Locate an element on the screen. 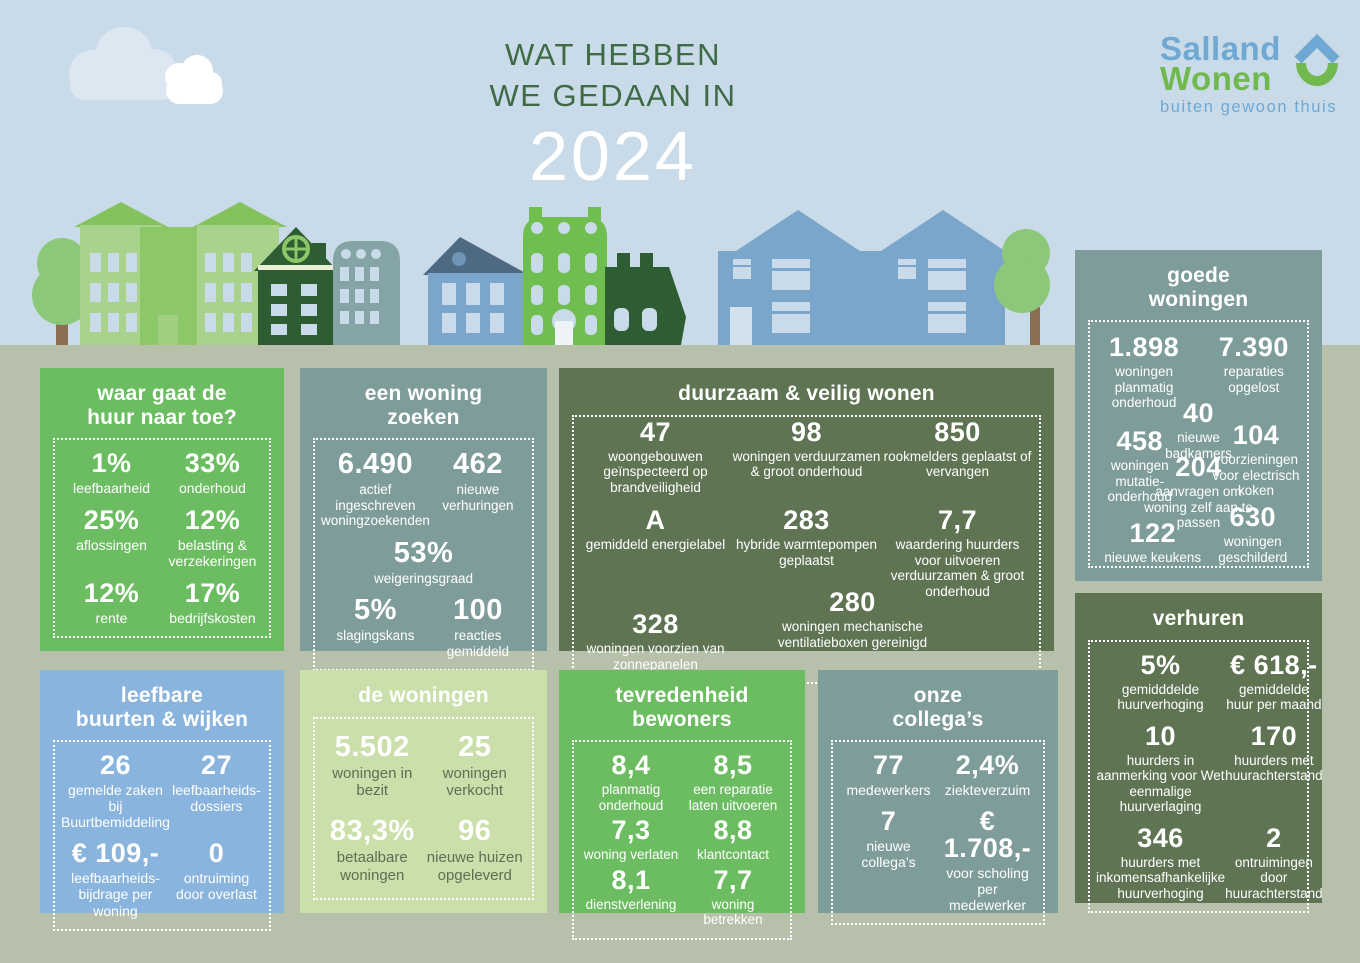 The width and height of the screenshot is (1360, 963). panel-title: onze collega’s is located at coordinates (938, 707).